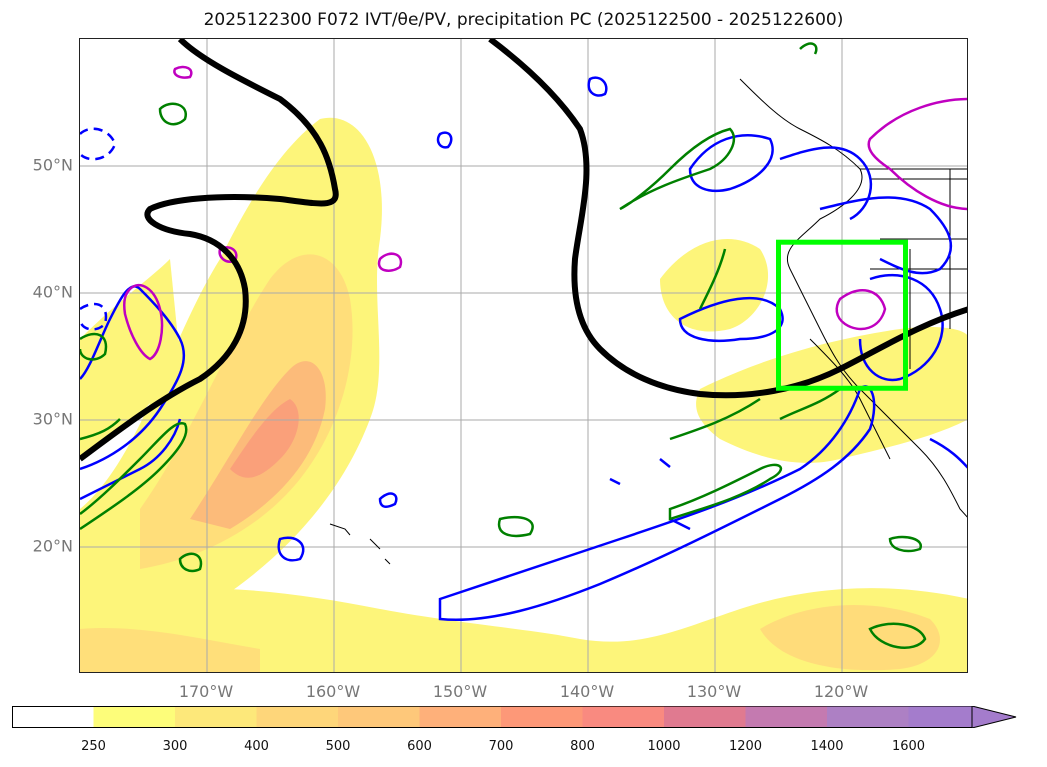 Image resolution: width=1047 pixels, height=767 pixels. What do you see at coordinates (501, 746) in the screenshot?
I see `colorbar-tick-label: 700` at bounding box center [501, 746].